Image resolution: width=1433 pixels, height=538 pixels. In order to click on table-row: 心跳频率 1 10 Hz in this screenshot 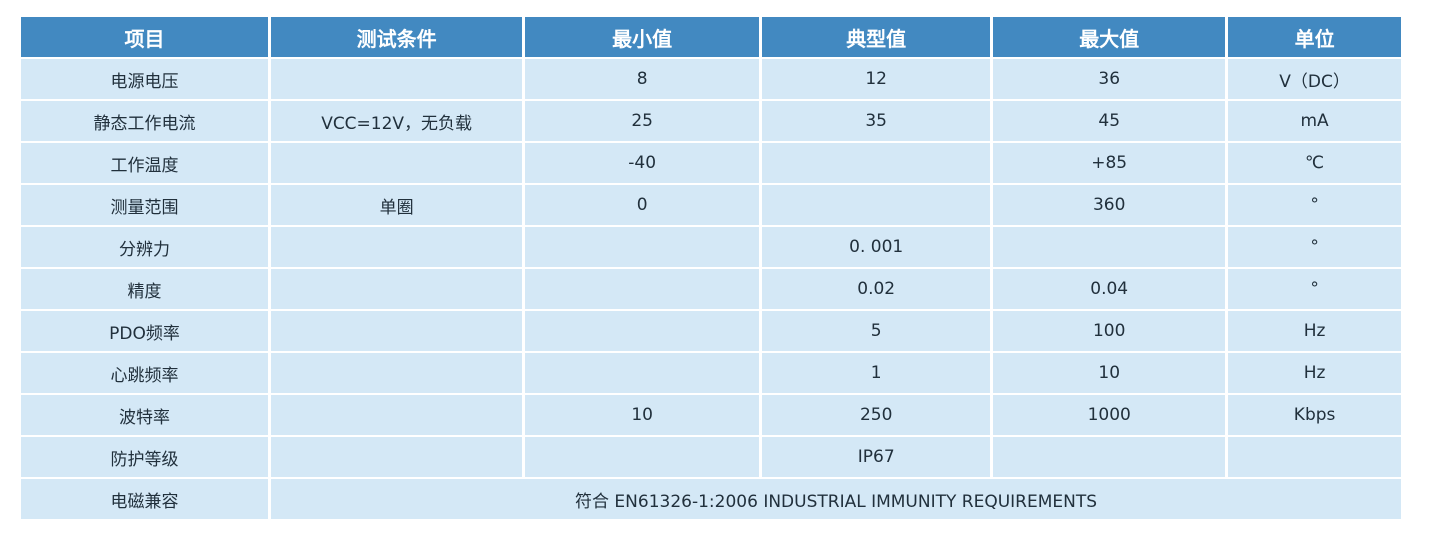, I will do `click(711, 373)`.